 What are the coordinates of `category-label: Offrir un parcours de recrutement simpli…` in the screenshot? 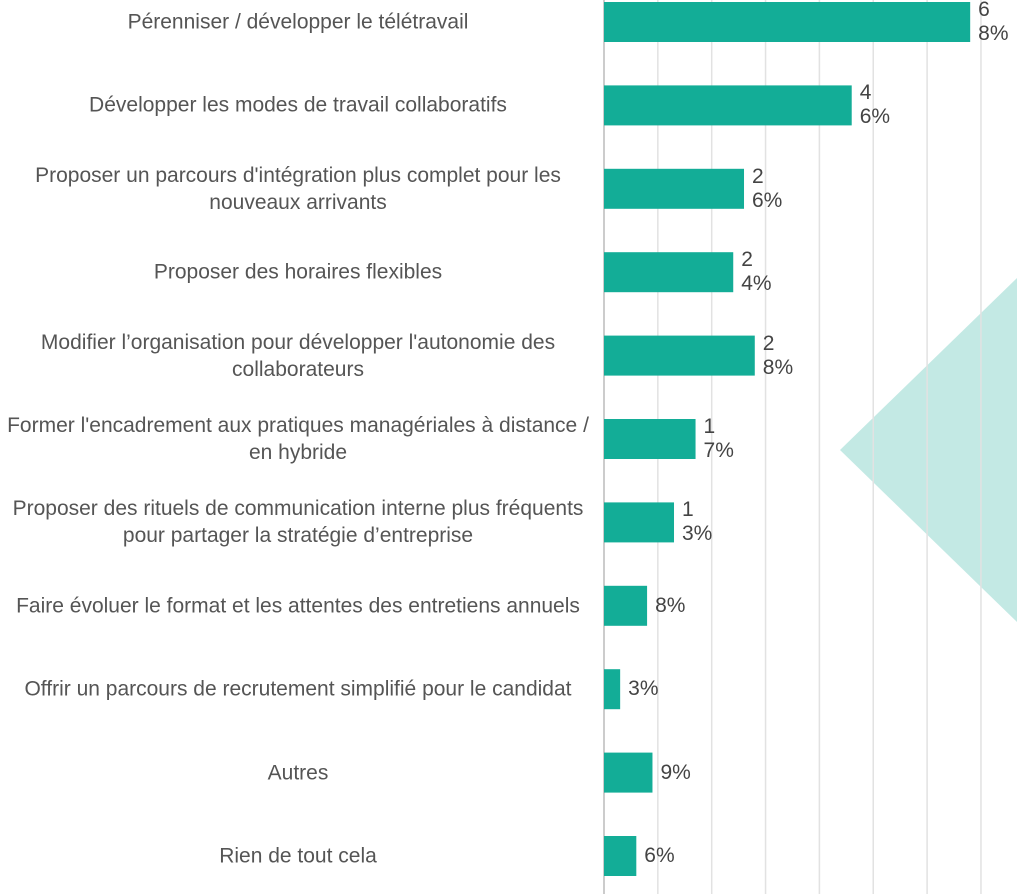 It's located at (298, 689).